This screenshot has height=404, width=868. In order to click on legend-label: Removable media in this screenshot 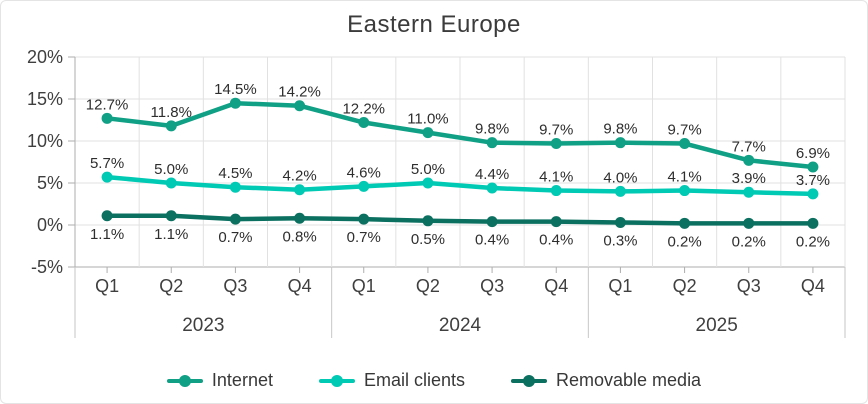, I will do `click(629, 380)`.